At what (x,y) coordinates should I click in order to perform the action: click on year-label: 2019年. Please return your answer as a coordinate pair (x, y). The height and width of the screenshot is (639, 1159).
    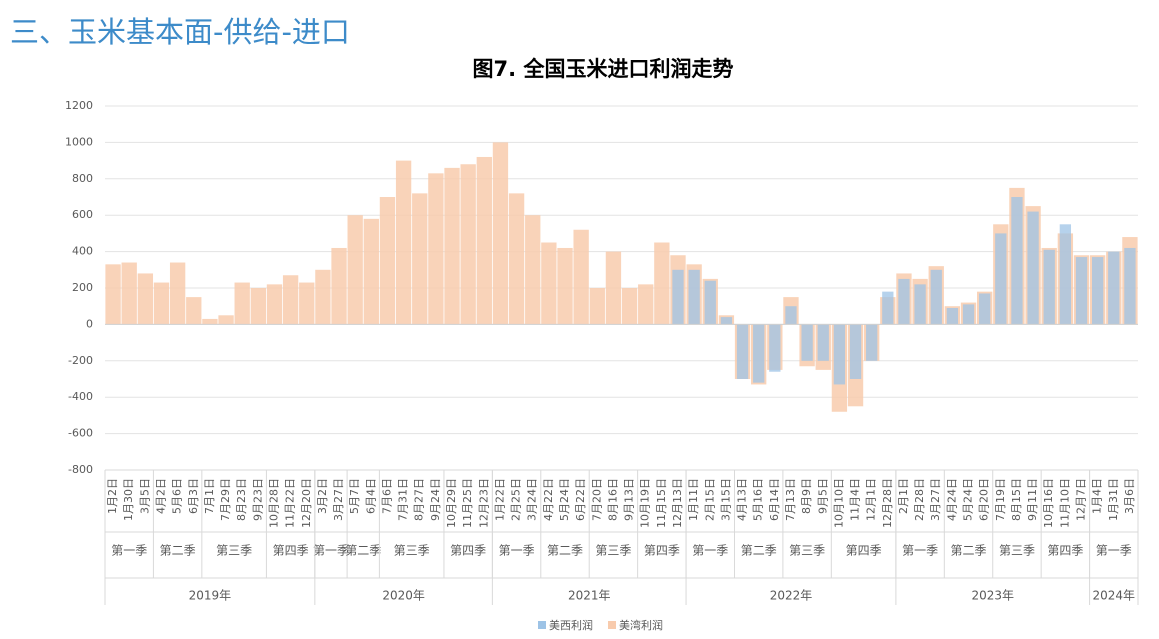
    Looking at the image, I should click on (210, 596).